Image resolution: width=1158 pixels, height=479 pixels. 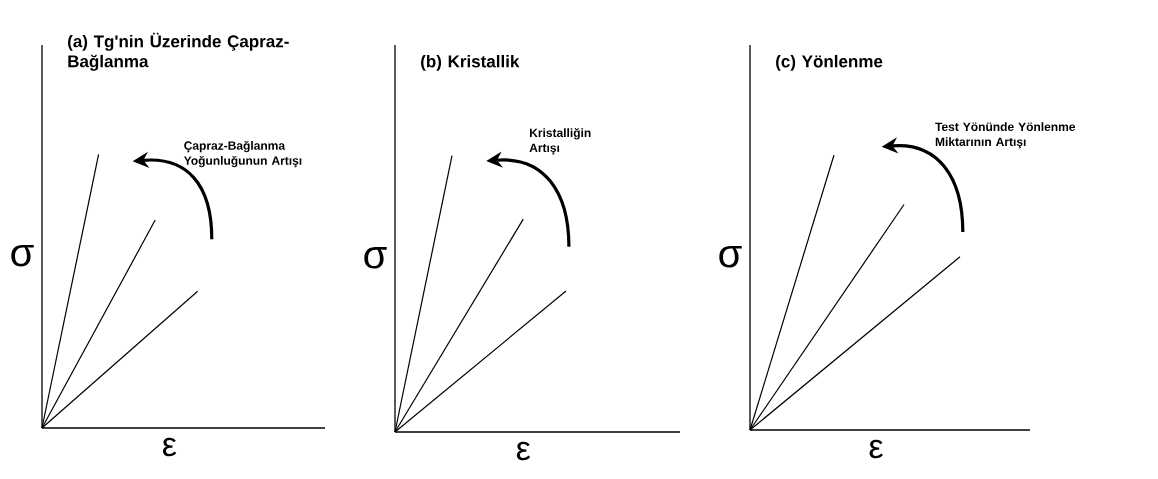 What do you see at coordinates (470, 62) in the screenshot?
I see `chart-title: (b) Kristallik` at bounding box center [470, 62].